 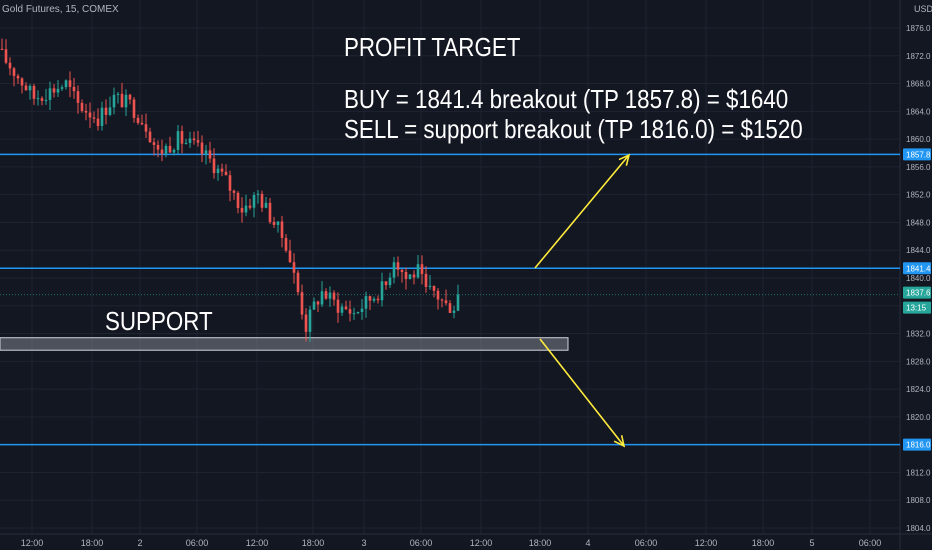 What do you see at coordinates (918, 222) in the screenshot?
I see `y-tick-label: 1848.0` at bounding box center [918, 222].